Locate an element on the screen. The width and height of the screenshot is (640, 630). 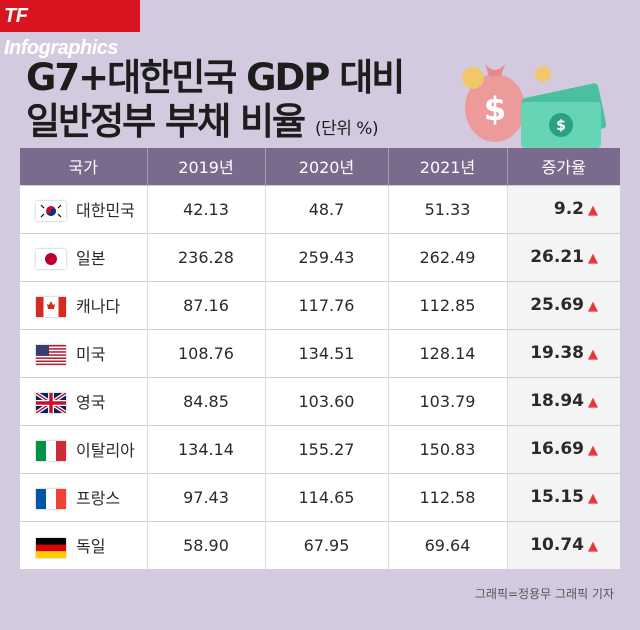
value-2020: 117.76 is located at coordinates (327, 304).